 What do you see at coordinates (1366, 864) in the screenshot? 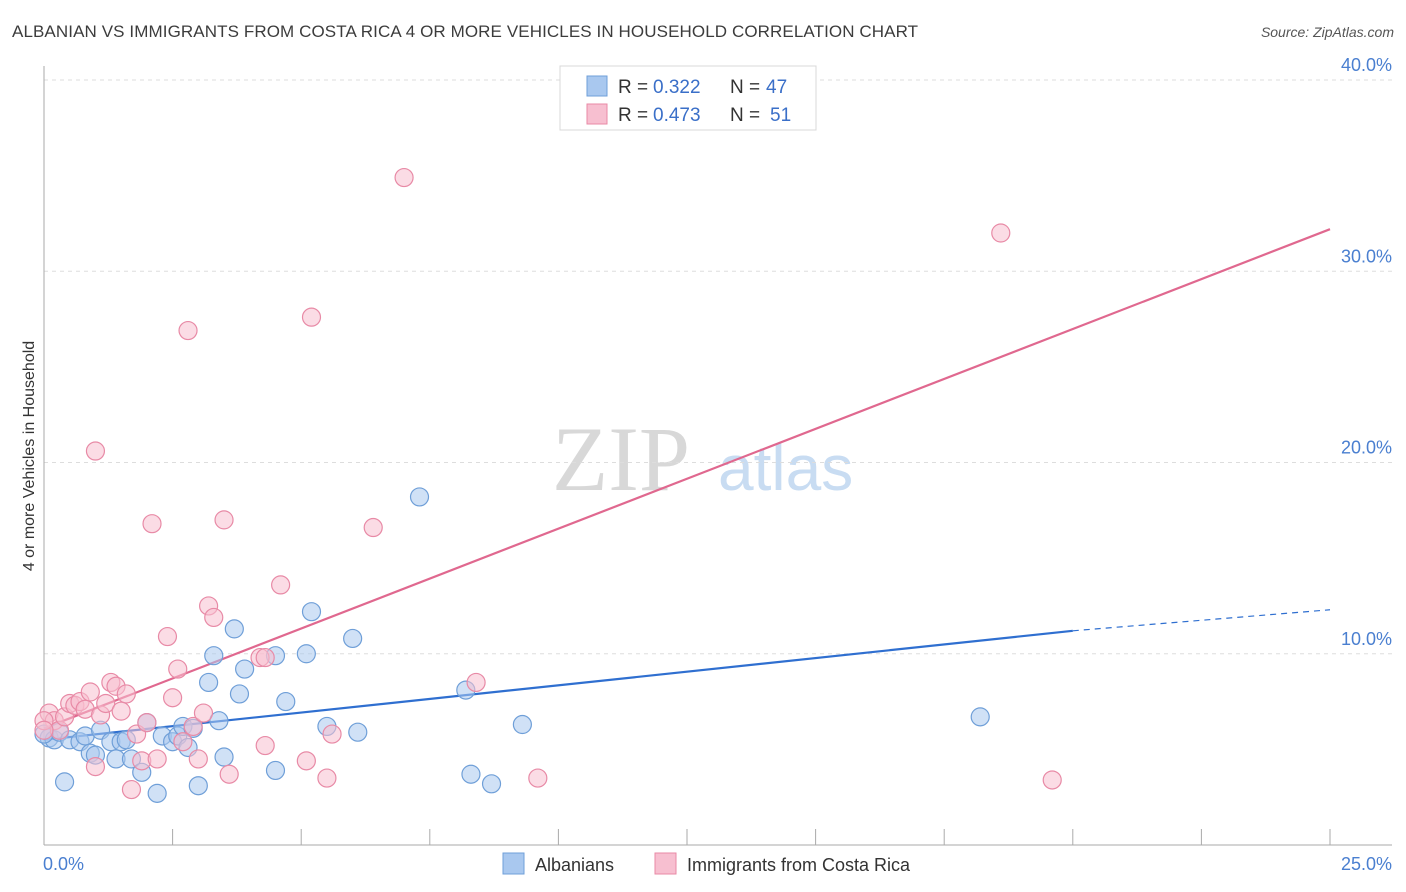
I see `x-tick-label-max: 25.0%` at bounding box center [1366, 864].